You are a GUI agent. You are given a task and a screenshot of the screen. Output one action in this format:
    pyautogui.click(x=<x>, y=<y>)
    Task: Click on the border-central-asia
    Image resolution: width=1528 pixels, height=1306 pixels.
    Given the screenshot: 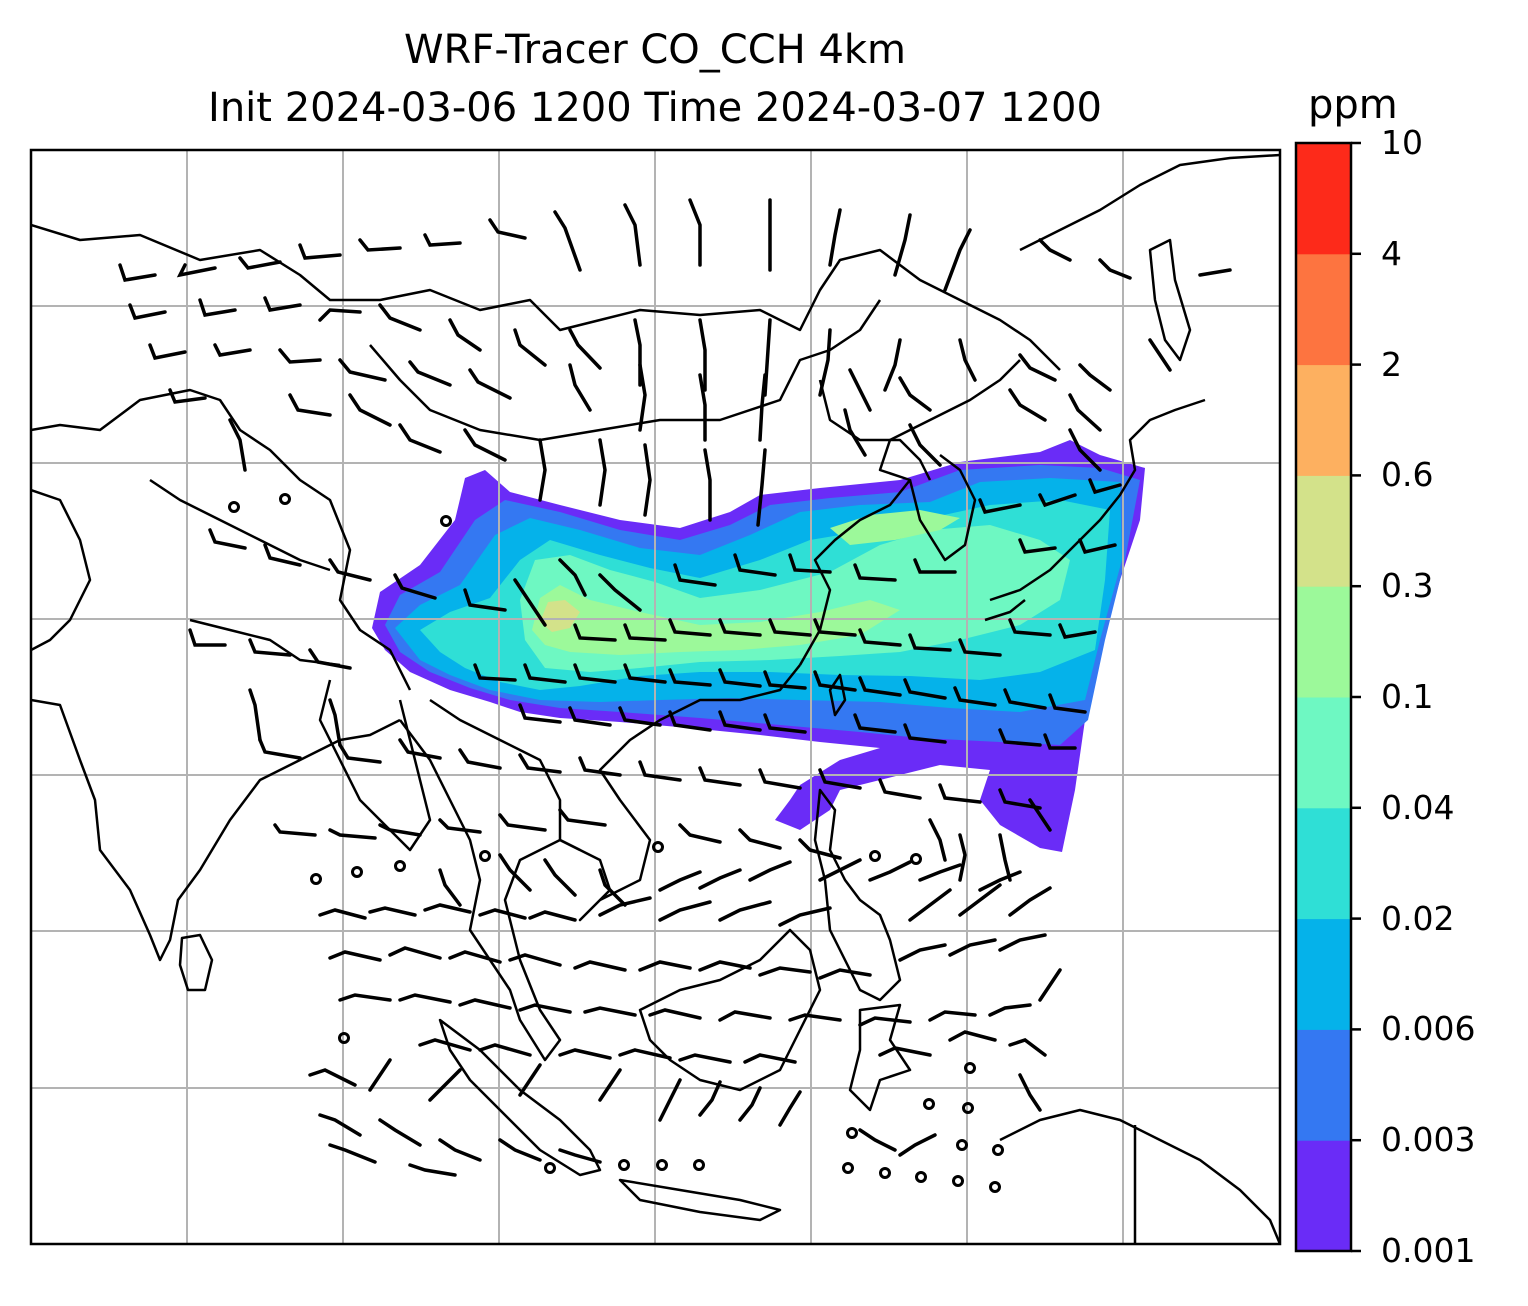 What is the action you would take?
    pyautogui.click(x=240, y=525)
    